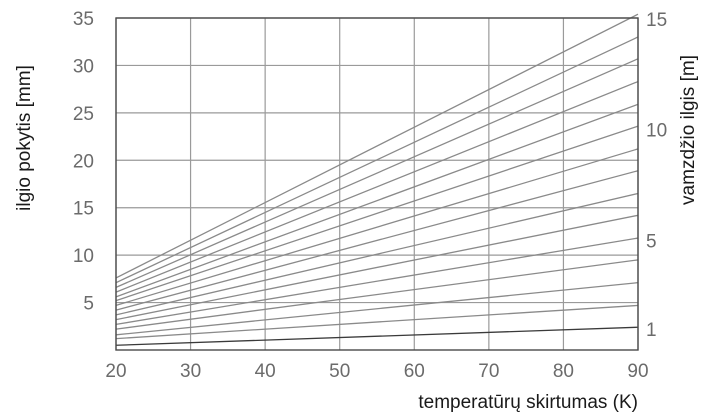 This screenshot has height=414, width=704. I want to click on x-axis-ticks: 20 30 40 50 60 70 80 90, so click(376, 371).